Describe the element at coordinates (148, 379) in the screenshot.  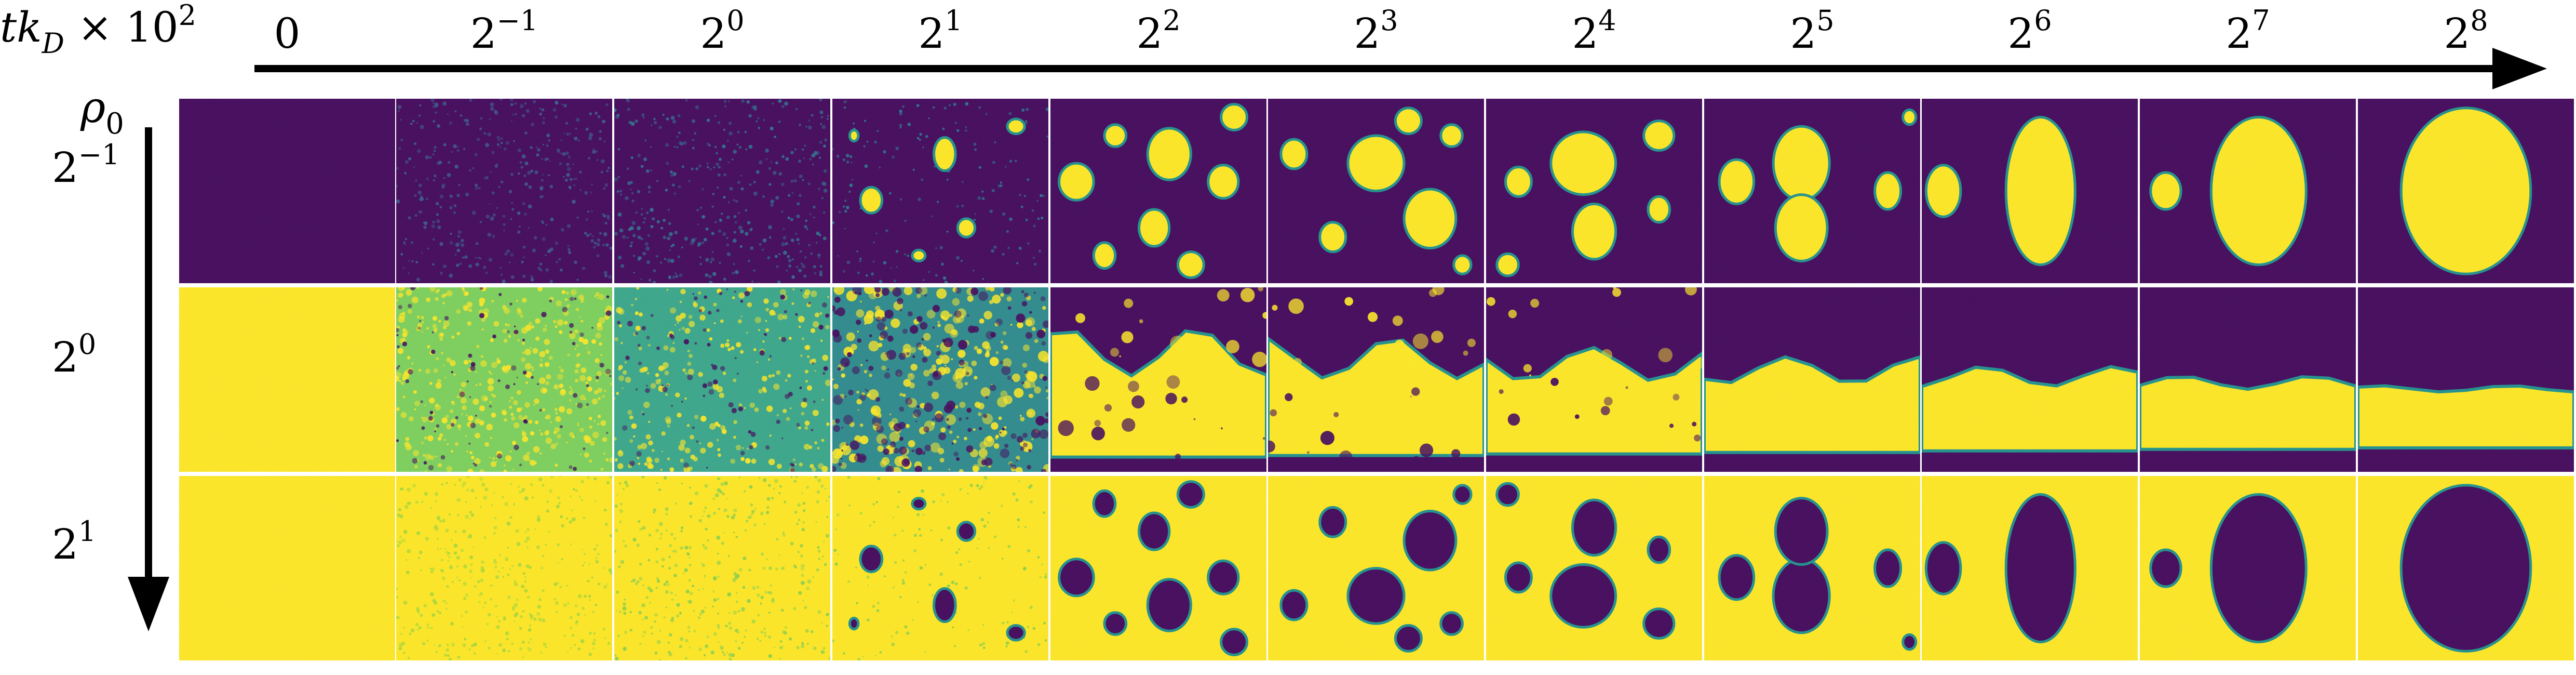
I see `density-axis-arrow` at that location.